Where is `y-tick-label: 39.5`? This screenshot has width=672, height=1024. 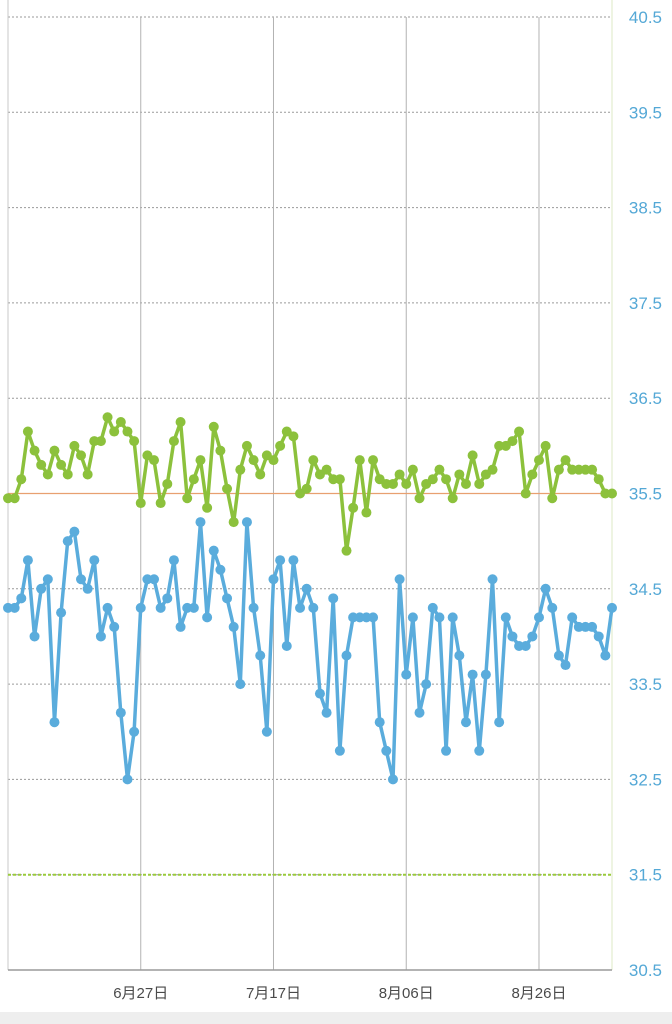 y-tick-label: 39.5 is located at coordinates (645, 112).